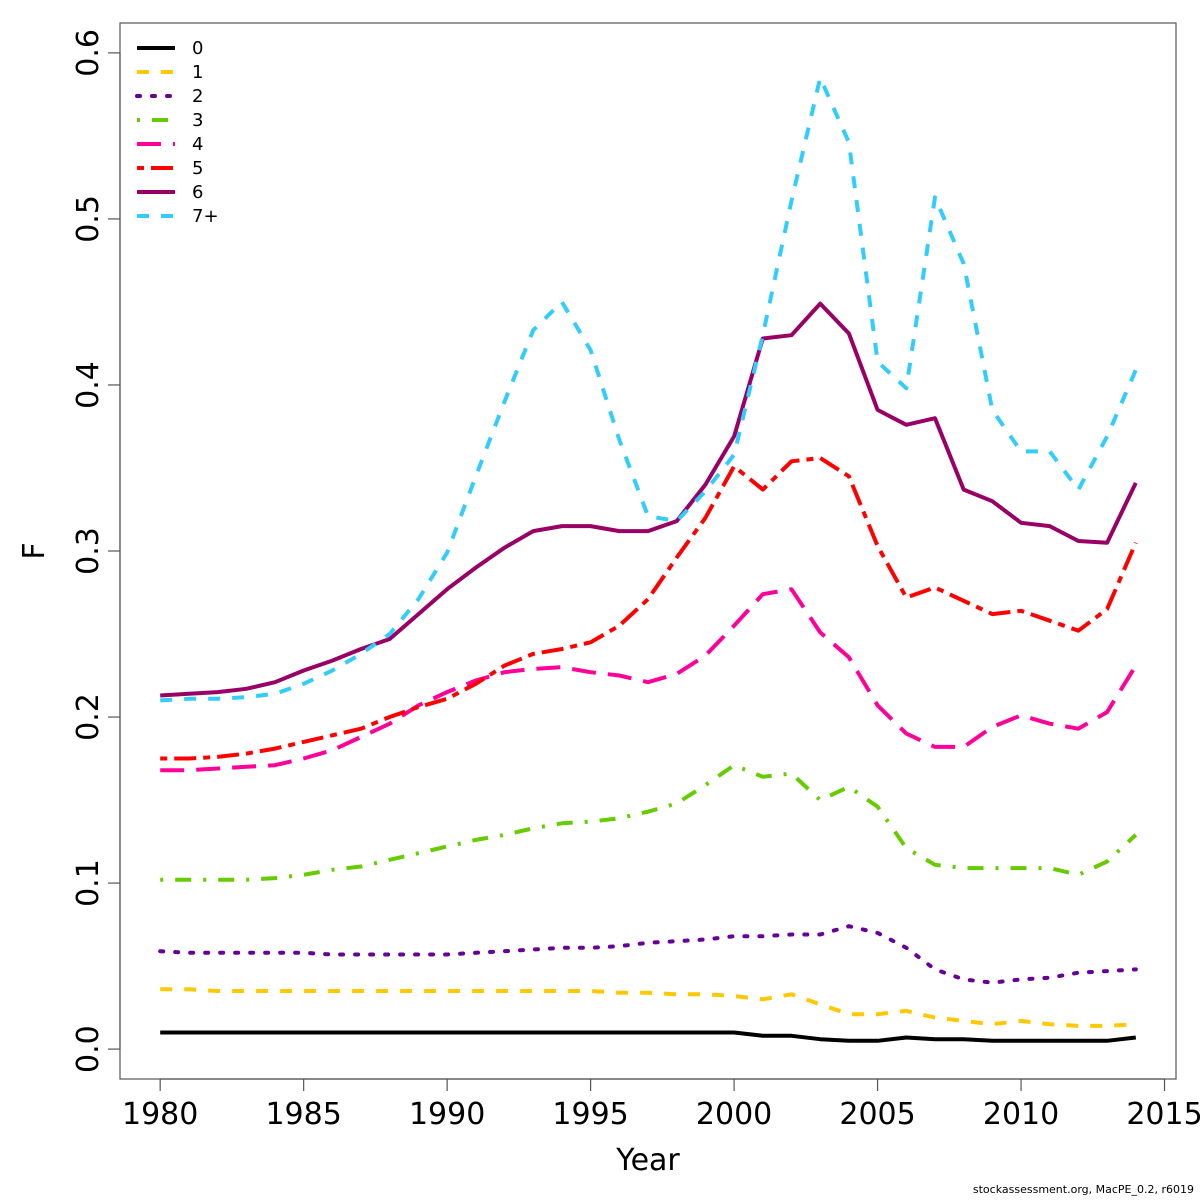 The height and width of the screenshot is (1200, 1200). What do you see at coordinates (197, 168) in the screenshot?
I see `legend-label: 5` at bounding box center [197, 168].